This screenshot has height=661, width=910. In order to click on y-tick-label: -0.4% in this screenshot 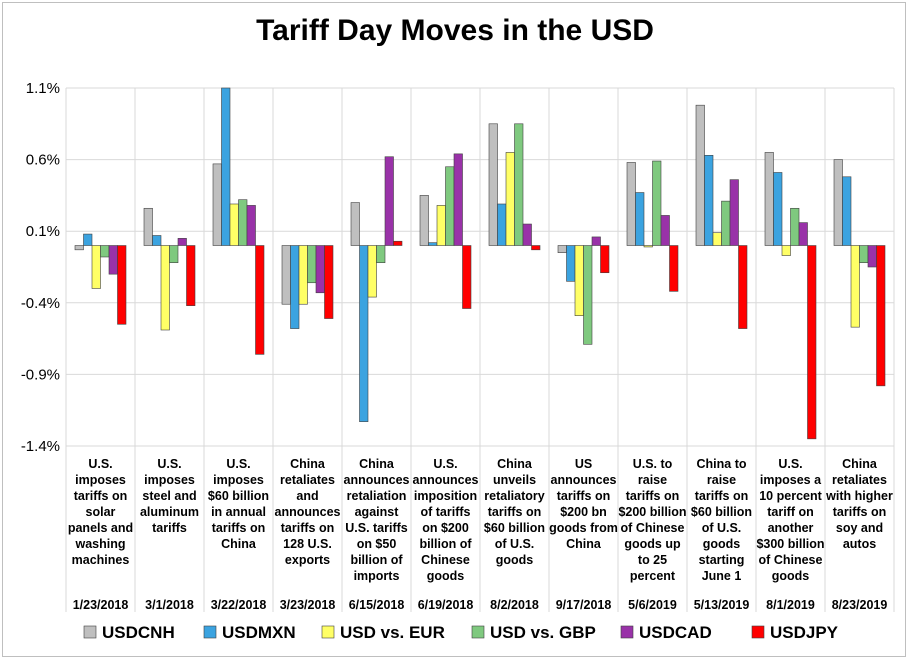, I will do `click(40, 303)`.